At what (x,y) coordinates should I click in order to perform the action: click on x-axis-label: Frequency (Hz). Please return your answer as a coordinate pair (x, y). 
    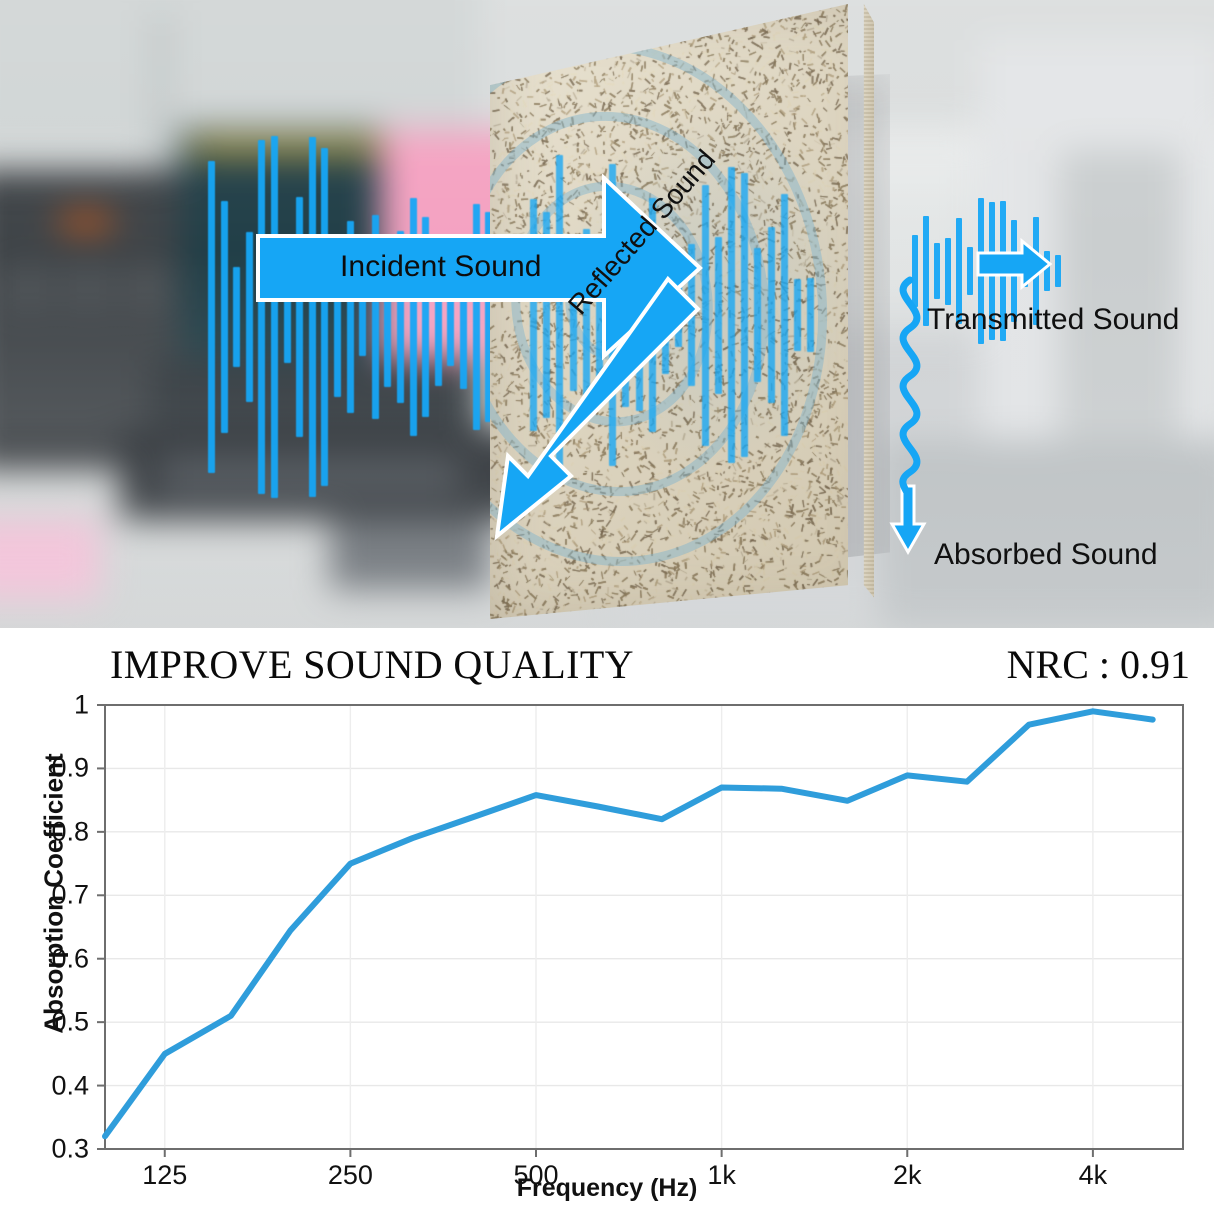
    Looking at the image, I should click on (607, 1188).